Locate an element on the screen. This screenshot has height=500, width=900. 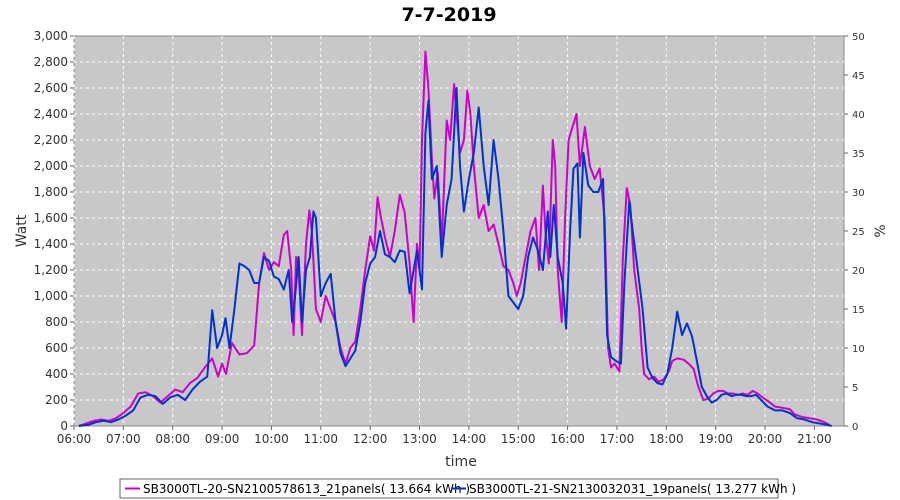
y-tick-label: 1,600 is located at coordinates (51, 218).